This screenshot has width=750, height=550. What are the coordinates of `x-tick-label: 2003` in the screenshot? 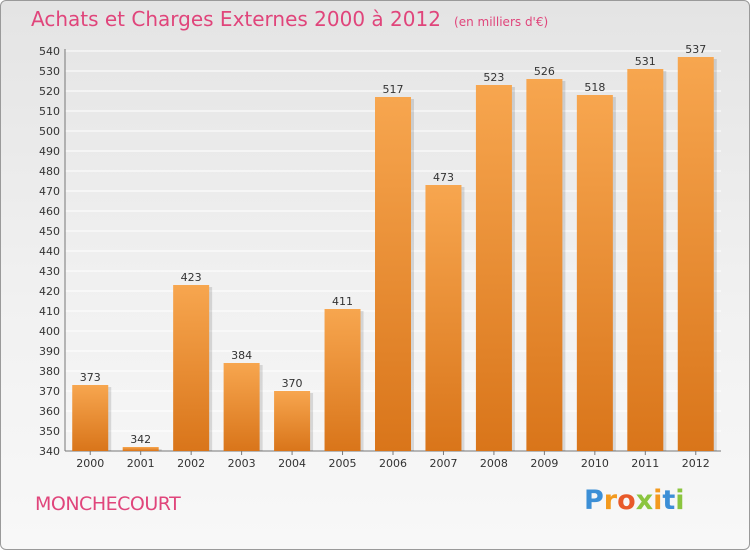 It's located at (242, 463).